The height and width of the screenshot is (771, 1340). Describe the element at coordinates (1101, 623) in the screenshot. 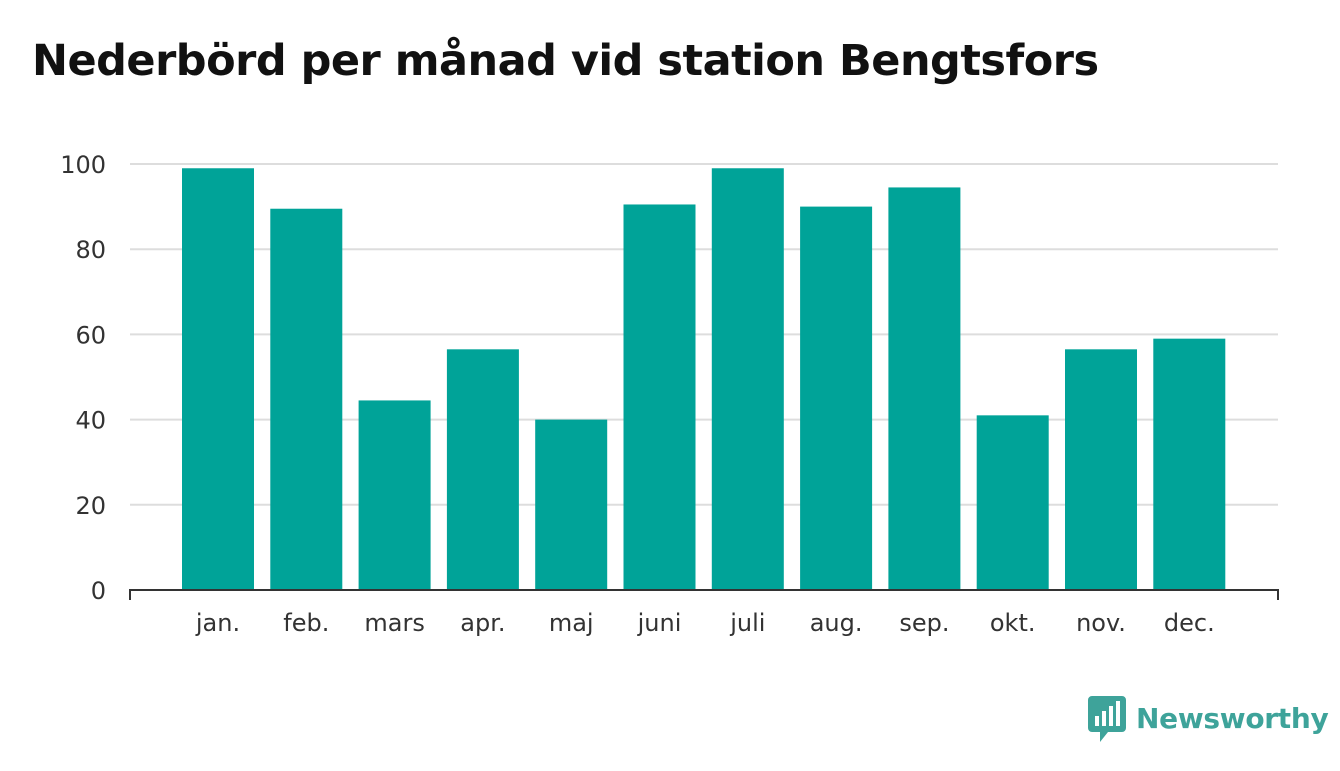

I see `x-tick-label: nov.` at that location.